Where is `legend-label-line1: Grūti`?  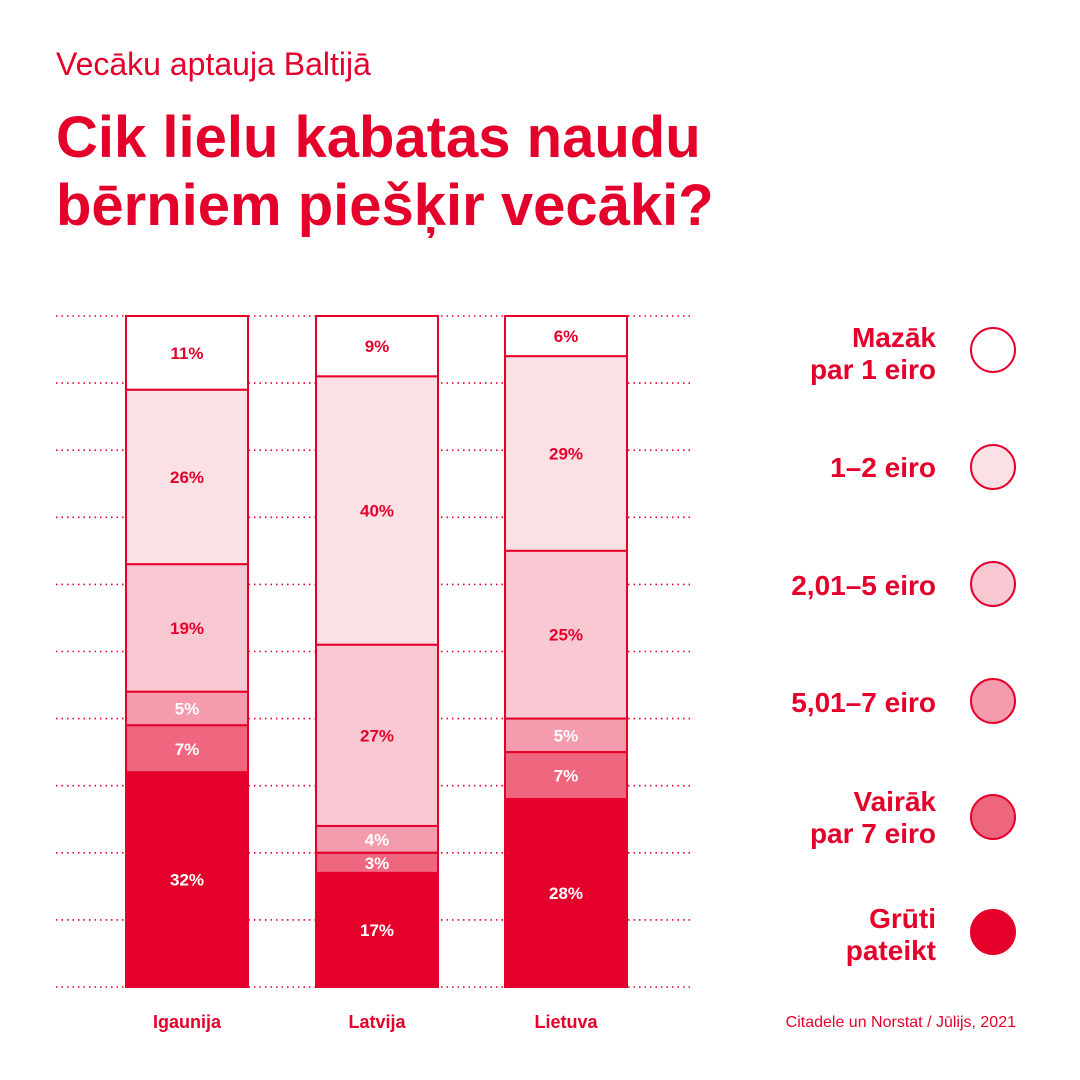
legend-label-line1: Grūti is located at coordinates (902, 918).